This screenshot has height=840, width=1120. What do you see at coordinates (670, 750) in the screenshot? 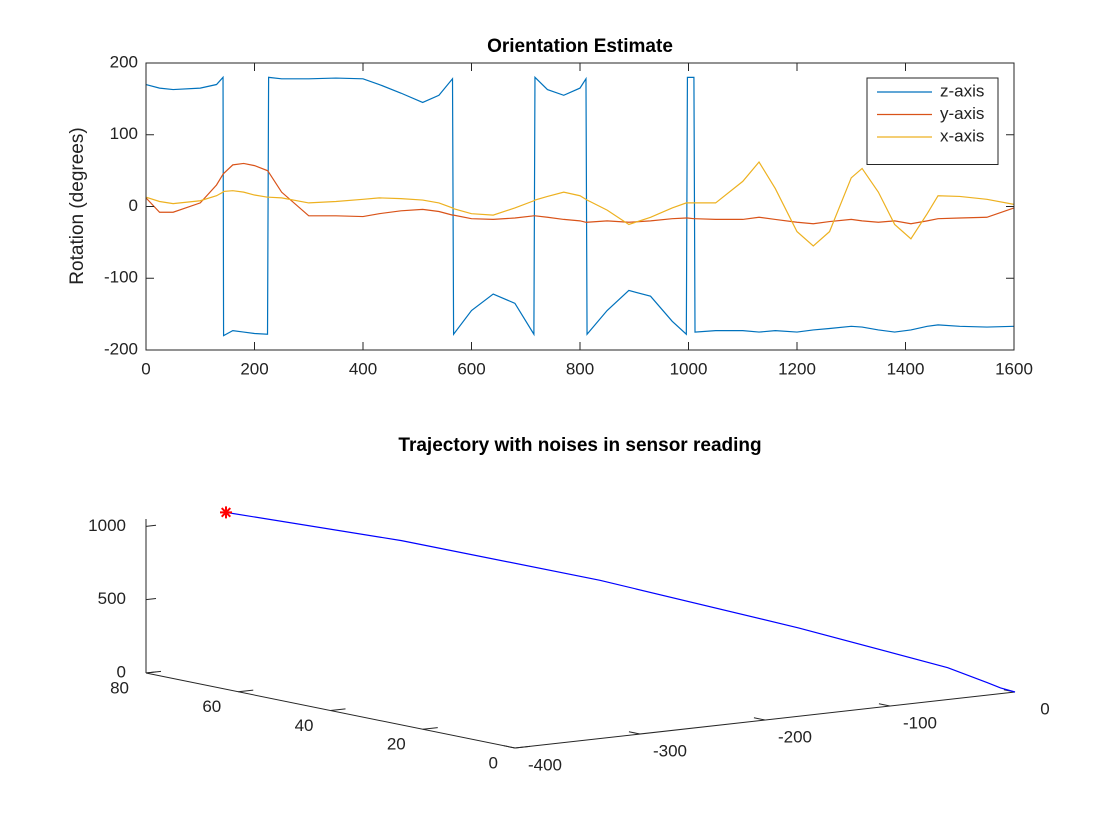
I see `x-tick-label: -300` at bounding box center [670, 750].